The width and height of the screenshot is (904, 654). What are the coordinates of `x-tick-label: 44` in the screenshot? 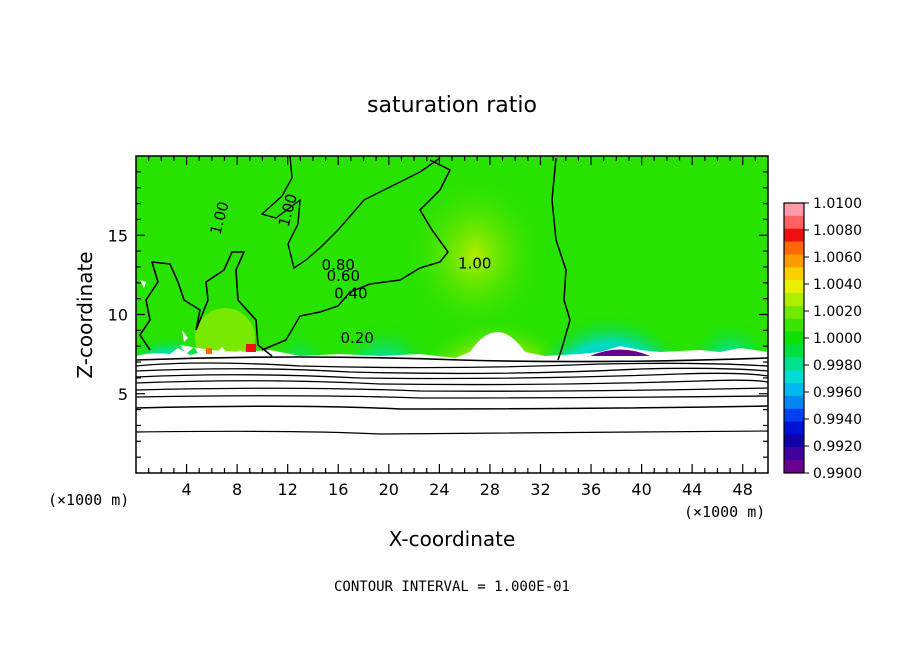 It's located at (692, 489).